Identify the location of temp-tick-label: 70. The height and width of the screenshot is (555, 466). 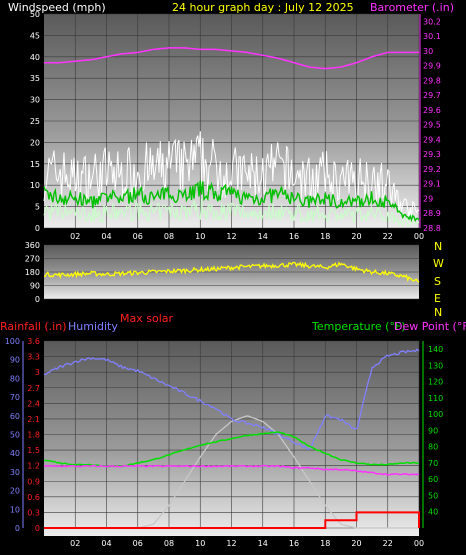
(433, 463).